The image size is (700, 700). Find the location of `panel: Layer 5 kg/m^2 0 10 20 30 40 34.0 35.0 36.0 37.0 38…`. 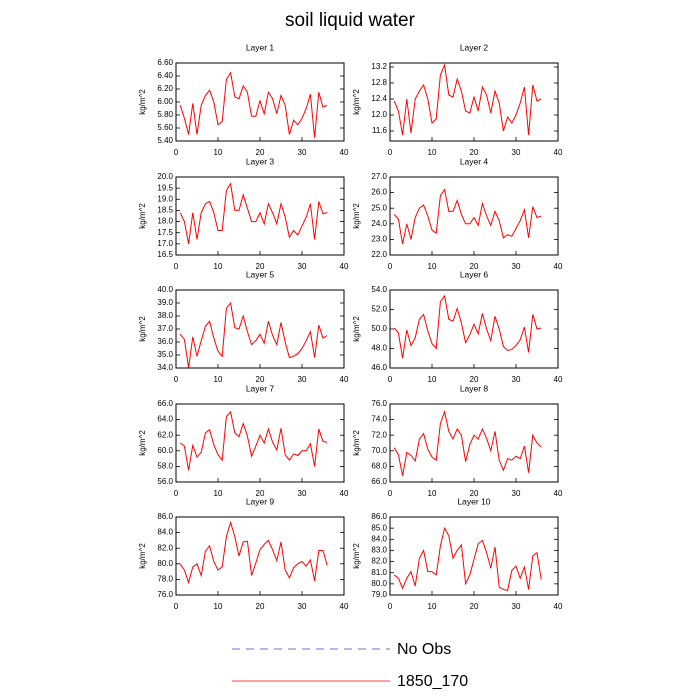

panel: Layer 5 kg/m^2 0 10 20 30 40 34.0 35.0 36.0 37.0 38… is located at coordinates (243, 326).